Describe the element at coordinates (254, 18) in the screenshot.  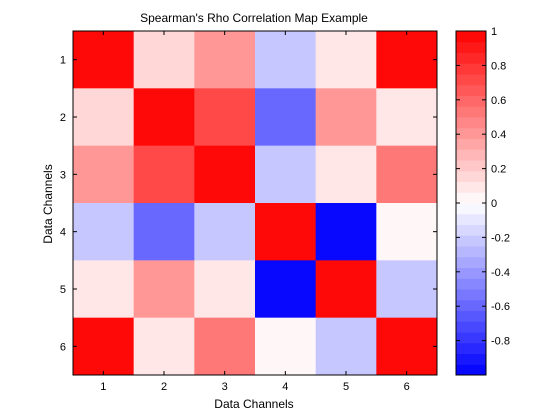
I see `chart-title: Spearman's Rho Correlation Map Example` at that location.